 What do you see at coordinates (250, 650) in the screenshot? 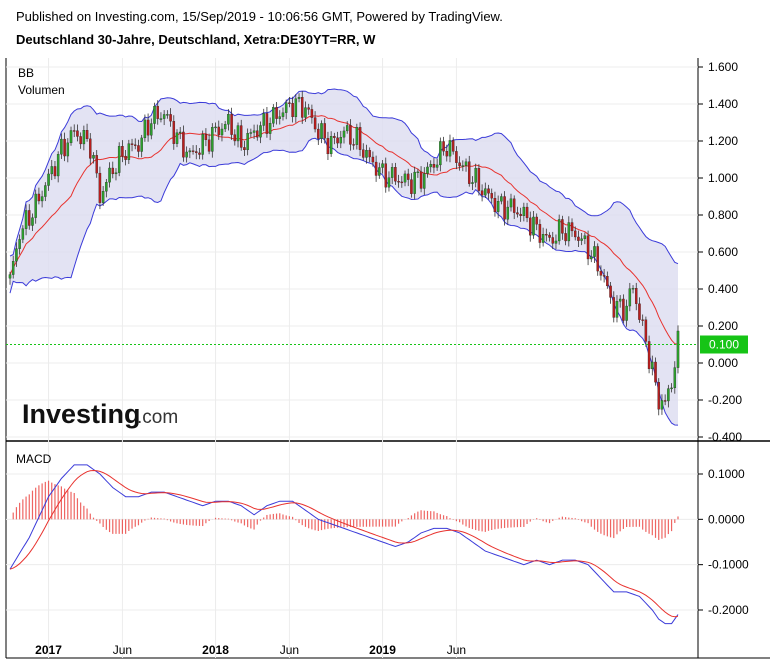
I see `x-axis-labels: 2017 Jun 2018 Jun 2019 Jun` at bounding box center [250, 650].